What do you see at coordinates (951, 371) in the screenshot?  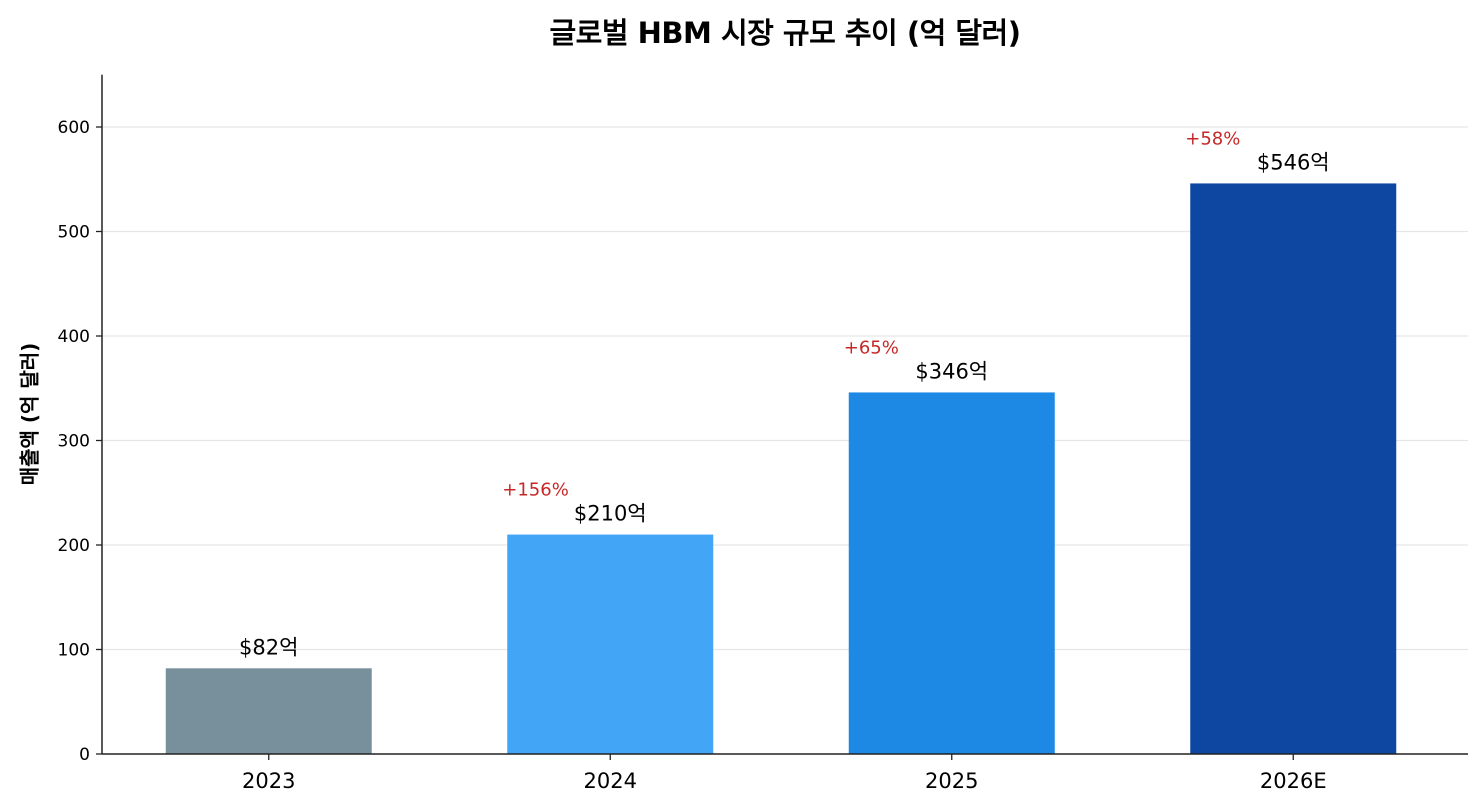 I see `value-label: $346억` at bounding box center [951, 371].